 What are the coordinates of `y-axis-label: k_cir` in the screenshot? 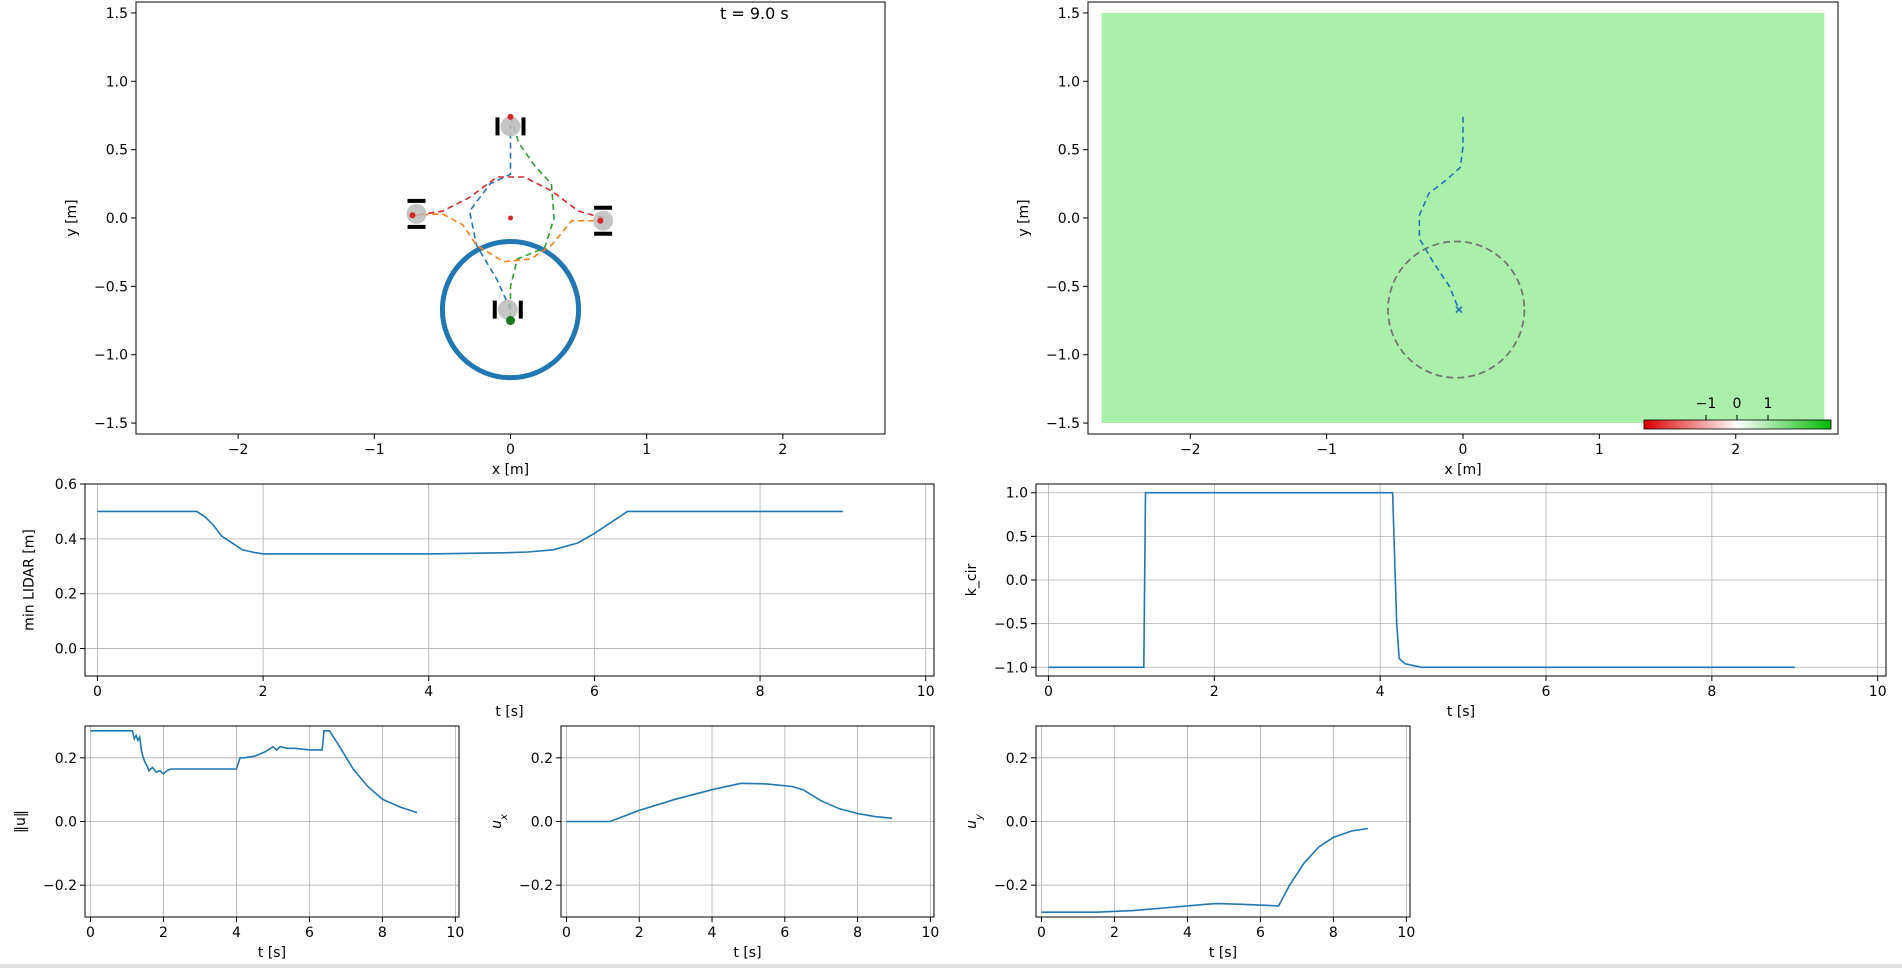 It's located at (972, 580).